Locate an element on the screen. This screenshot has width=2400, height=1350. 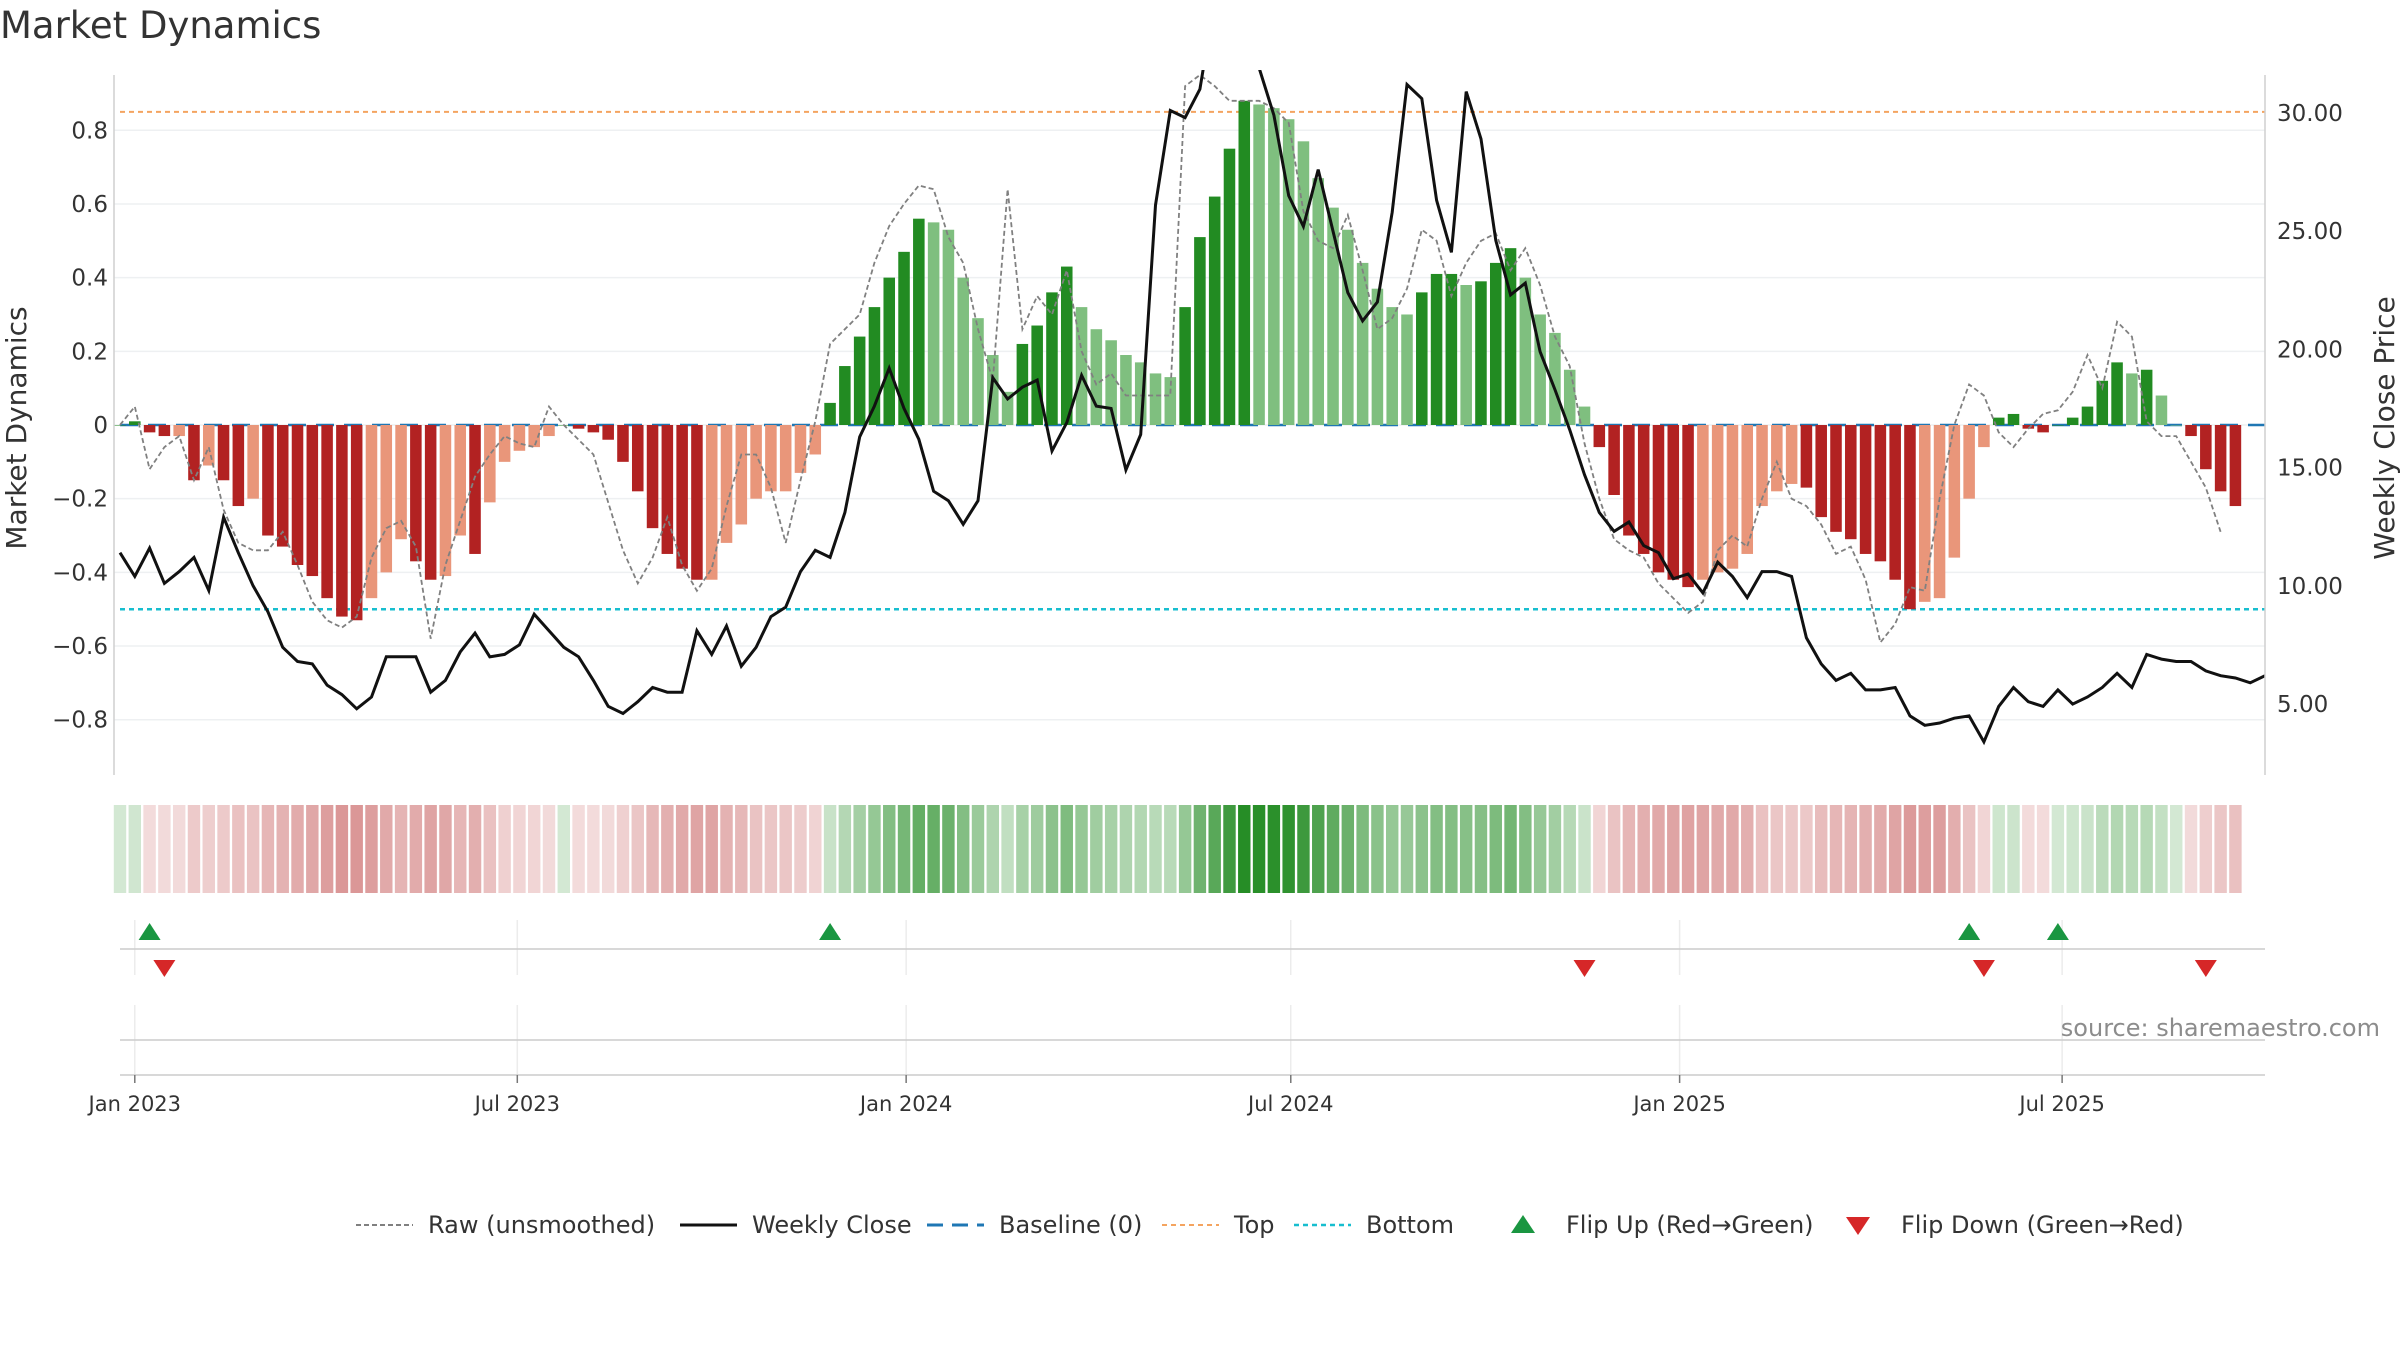
legend-item: Baseline (0) is located at coordinates (1034, 1225).